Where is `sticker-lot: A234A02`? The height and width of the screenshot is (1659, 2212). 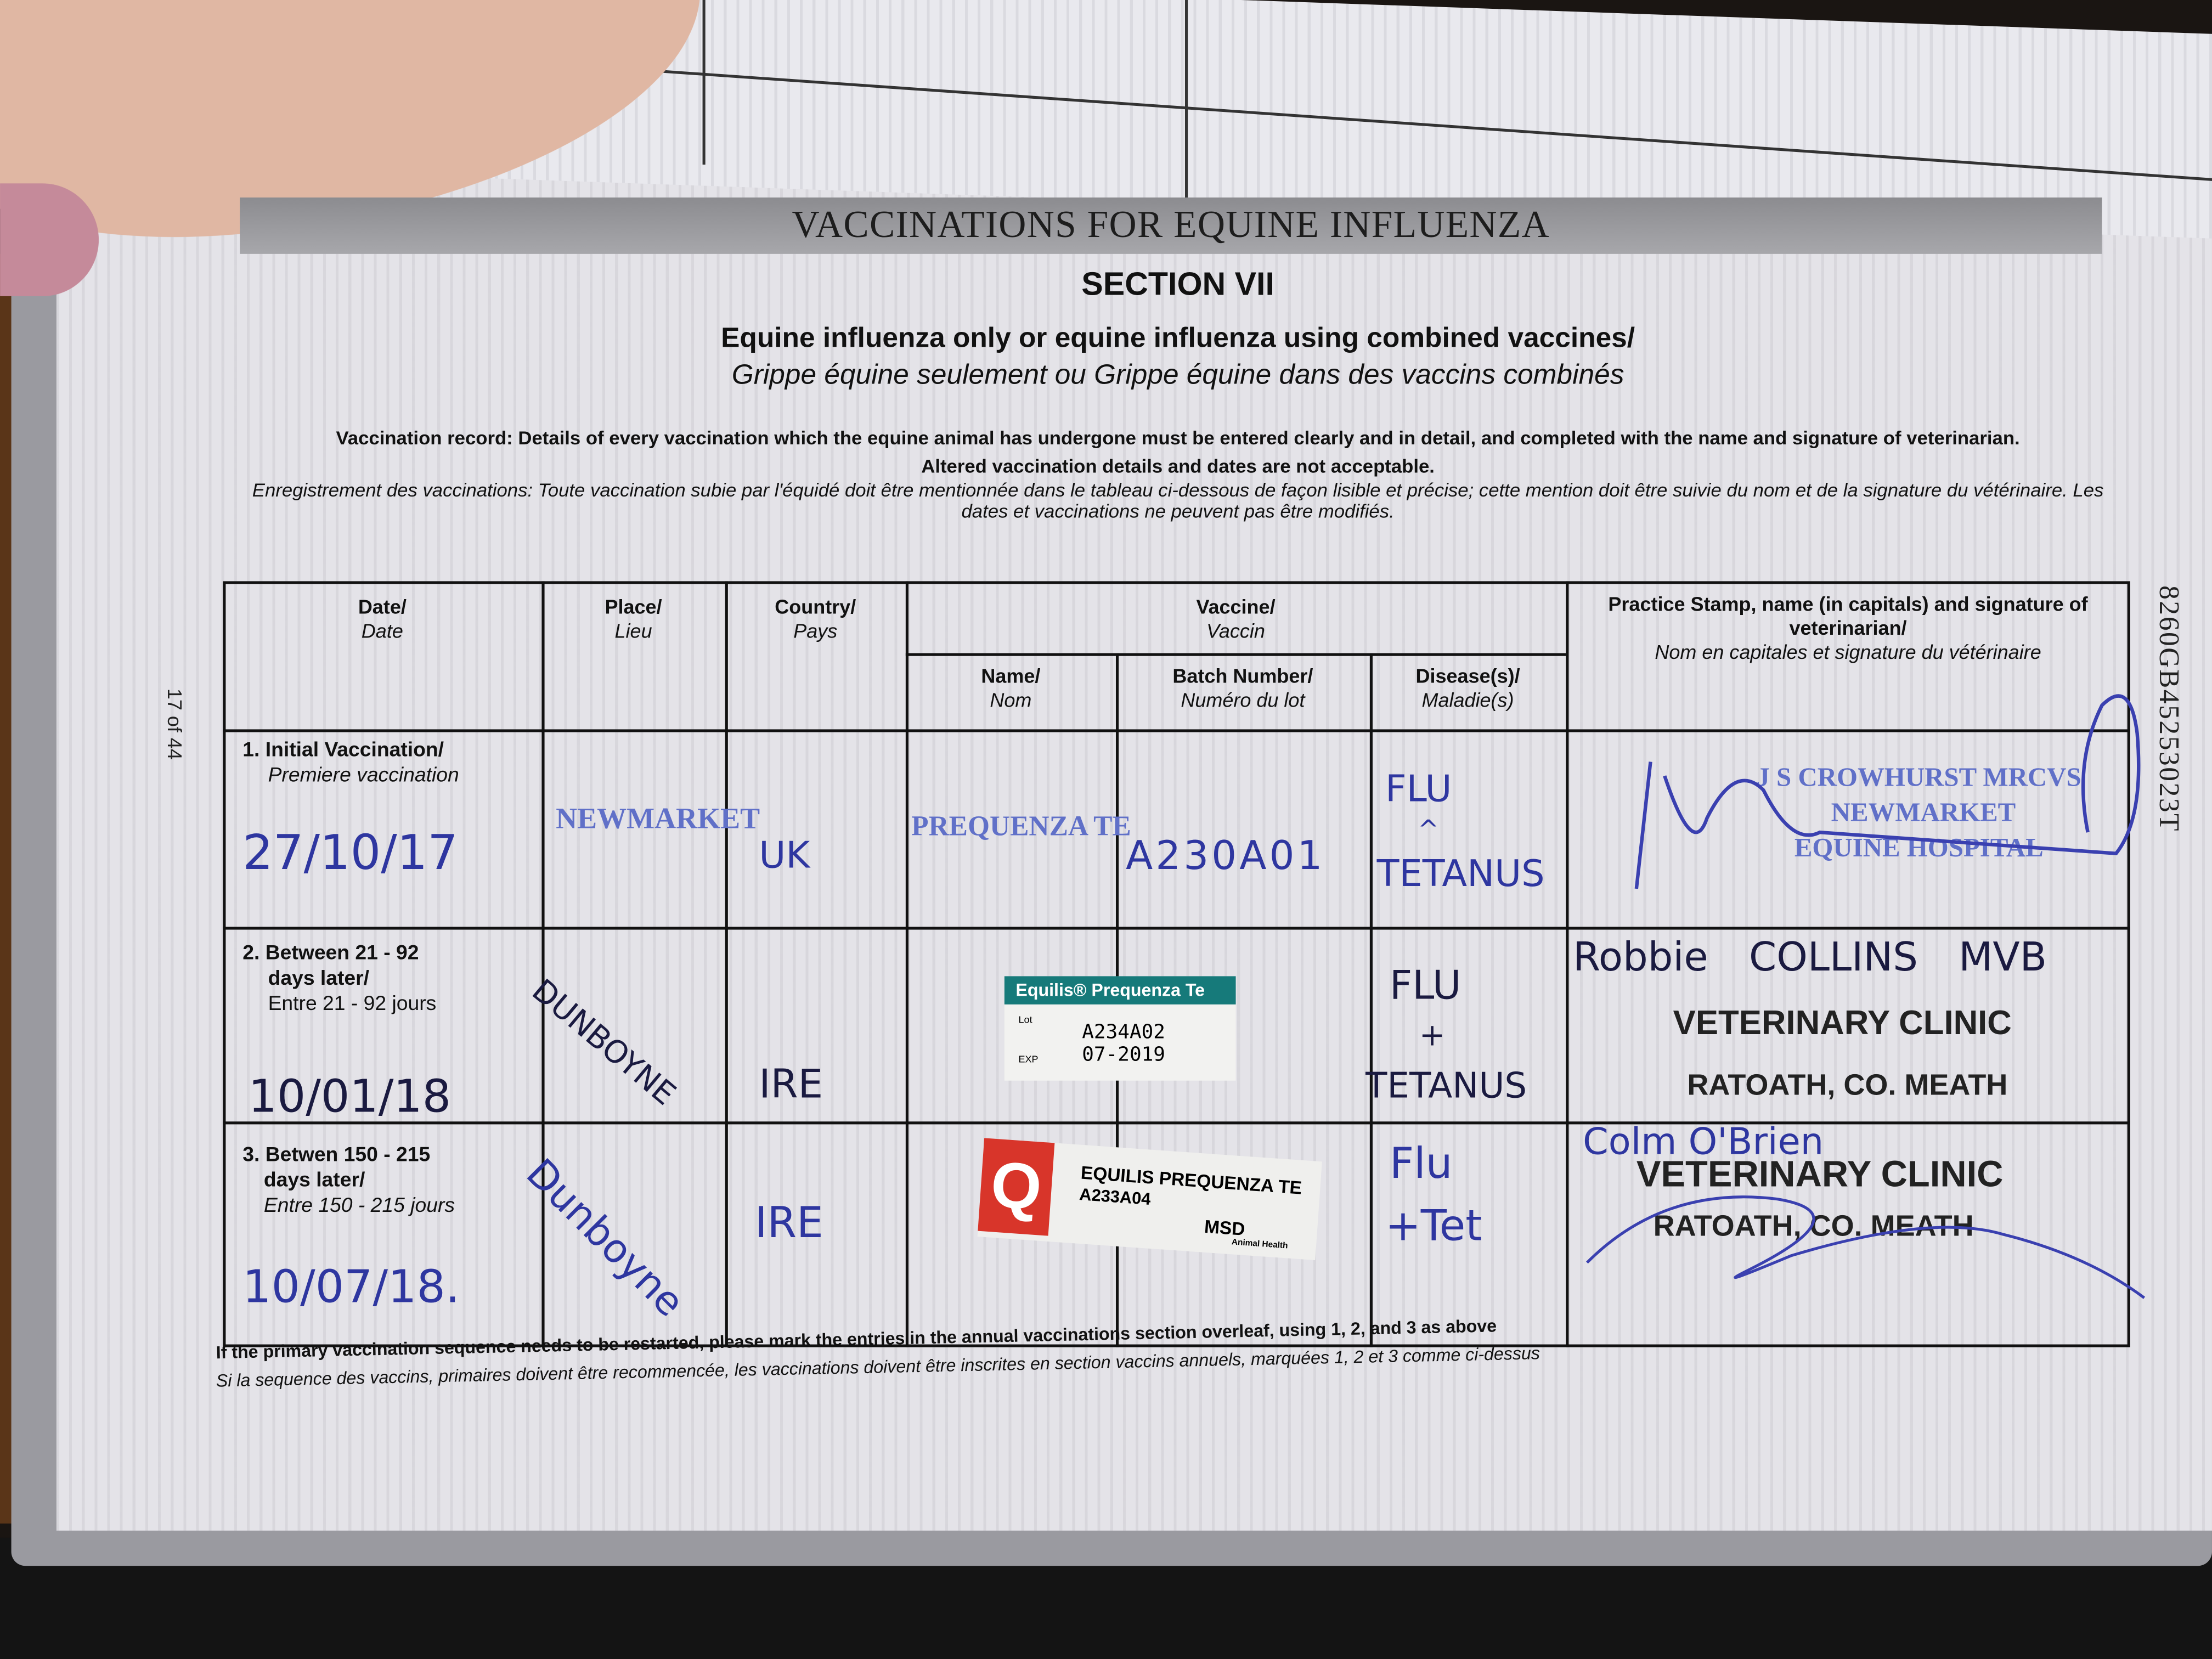 sticker-lot: A234A02 is located at coordinates (1124, 1032).